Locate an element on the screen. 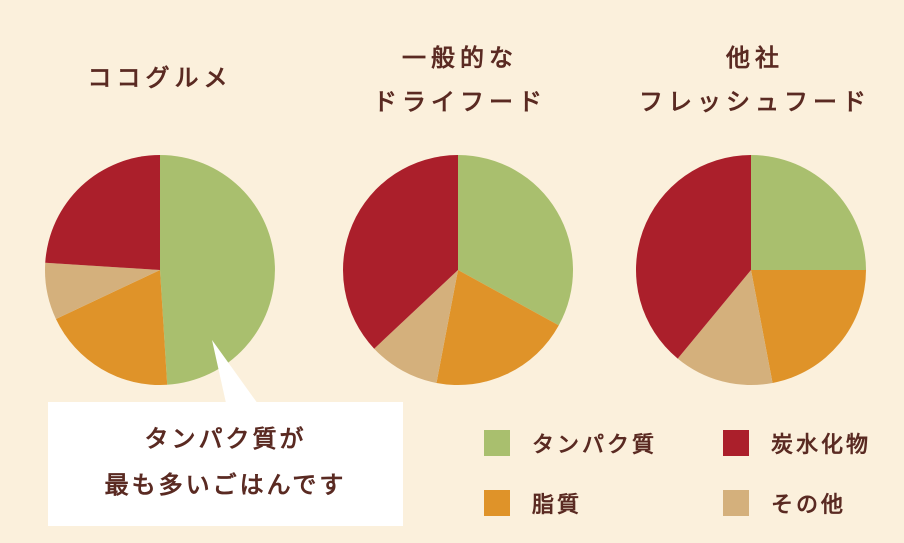 The height and width of the screenshot is (543, 904). legend-item-protein: タンパク質 is located at coordinates (570, 443).